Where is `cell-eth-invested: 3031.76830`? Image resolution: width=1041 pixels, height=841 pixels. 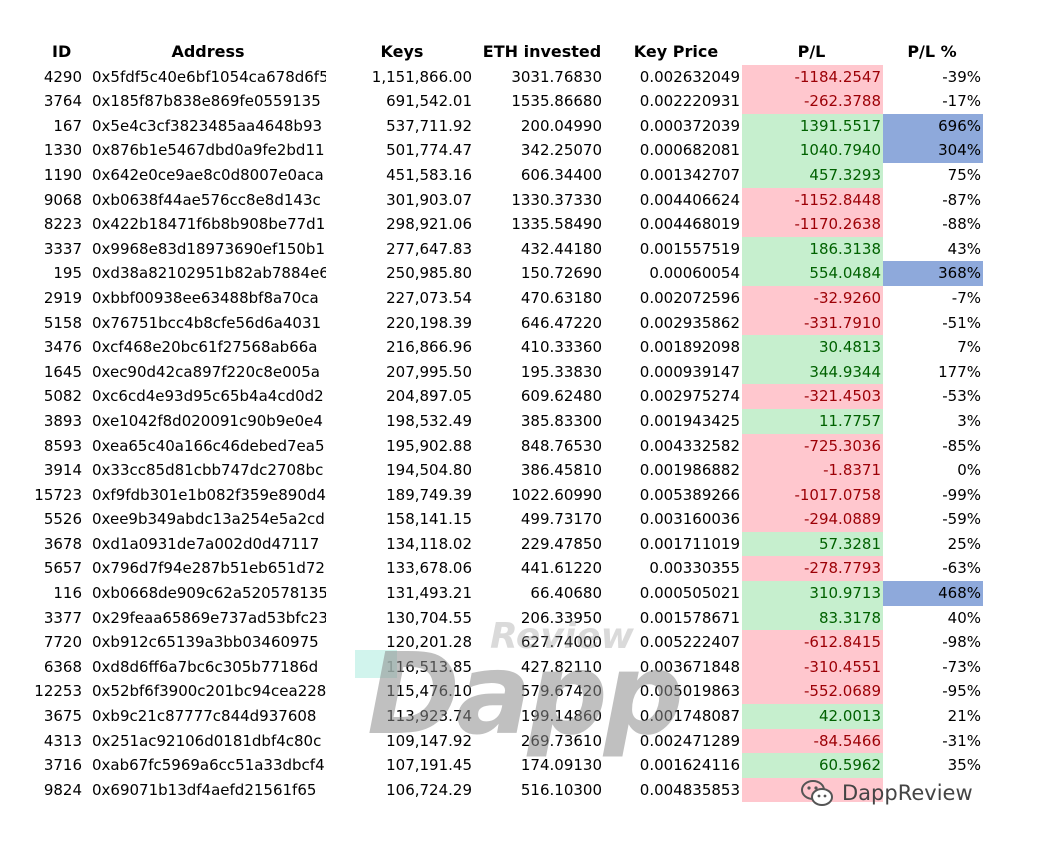
cell-eth-invested: 3031.76830 is located at coordinates (556, 76).